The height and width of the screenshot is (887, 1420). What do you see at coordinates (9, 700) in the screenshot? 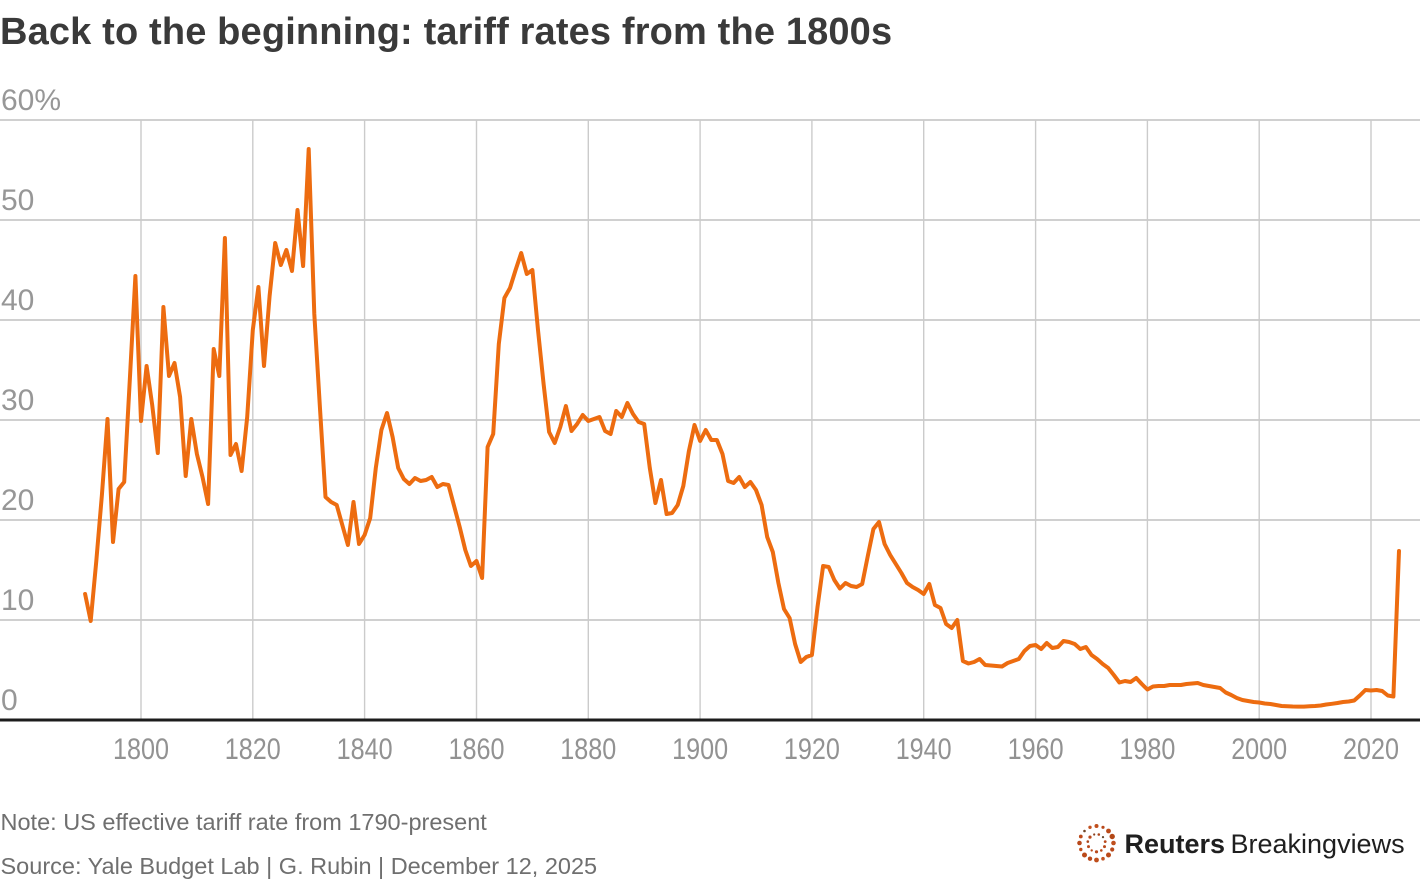
I see `svg-text: 0` at bounding box center [9, 700].